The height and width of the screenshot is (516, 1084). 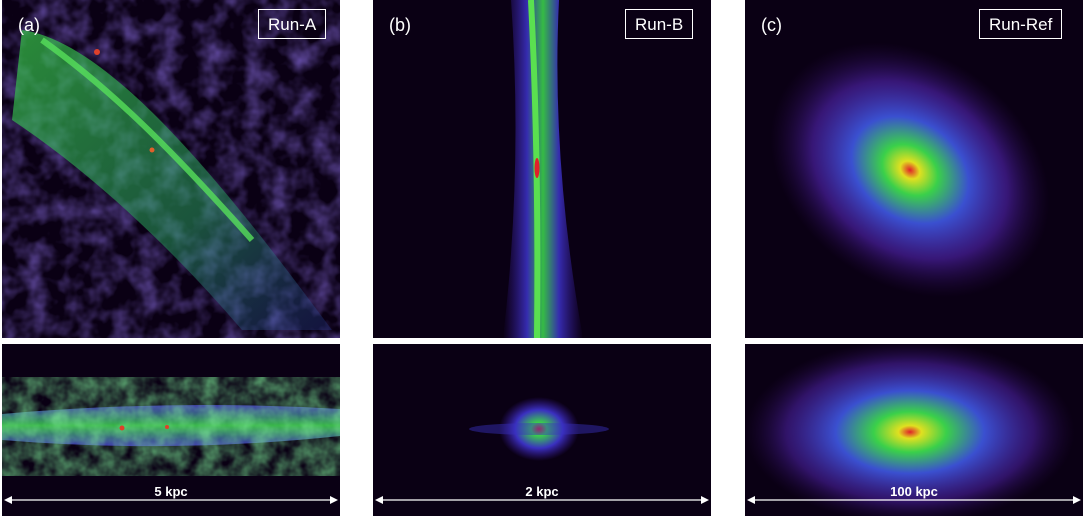 I want to click on run-a-edge-on-panel: 5 kpc, so click(x=171, y=430).